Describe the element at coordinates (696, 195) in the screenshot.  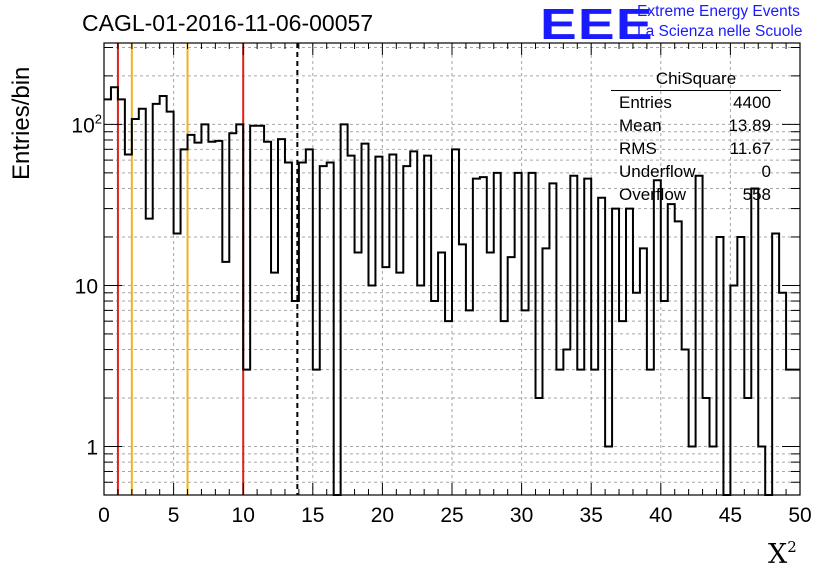
I see `stats-row-overflow: Overflow 558` at that location.